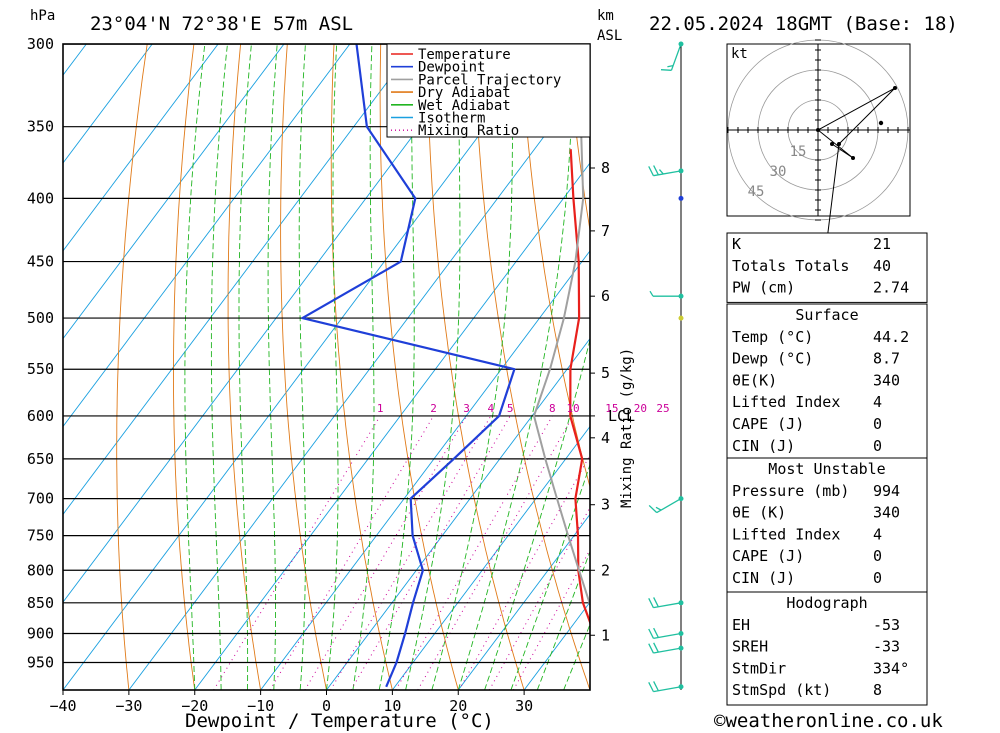  What do you see at coordinates (40, 536) in the screenshot?
I see `pressure-tick-label: 750` at bounding box center [40, 536].